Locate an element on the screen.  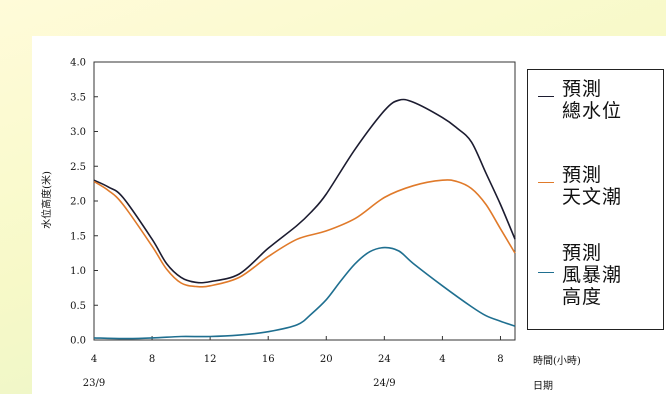
y-tick-label: 1.5 is located at coordinates (78, 236).